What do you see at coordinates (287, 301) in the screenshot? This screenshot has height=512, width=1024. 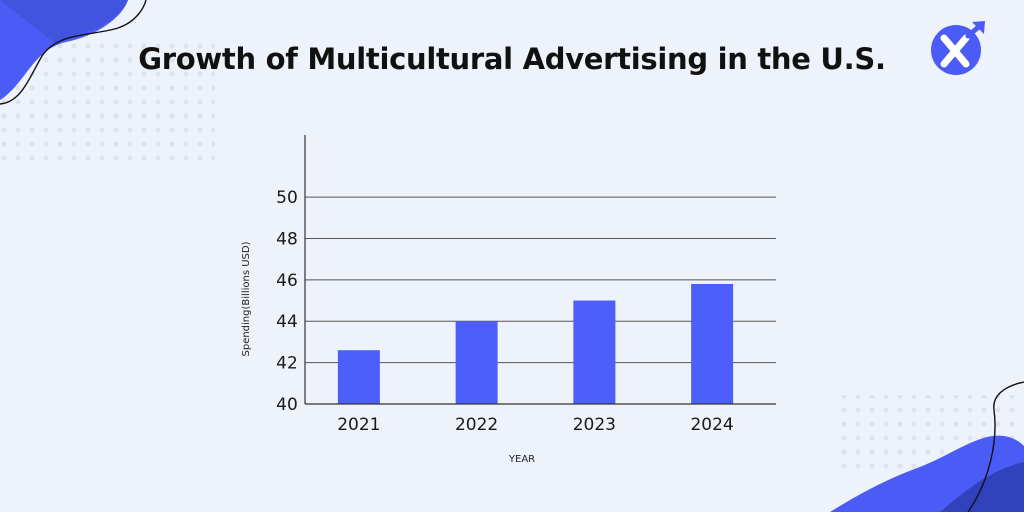 I see `y-tick-labels: 40 42 44 46 48 50` at bounding box center [287, 301].